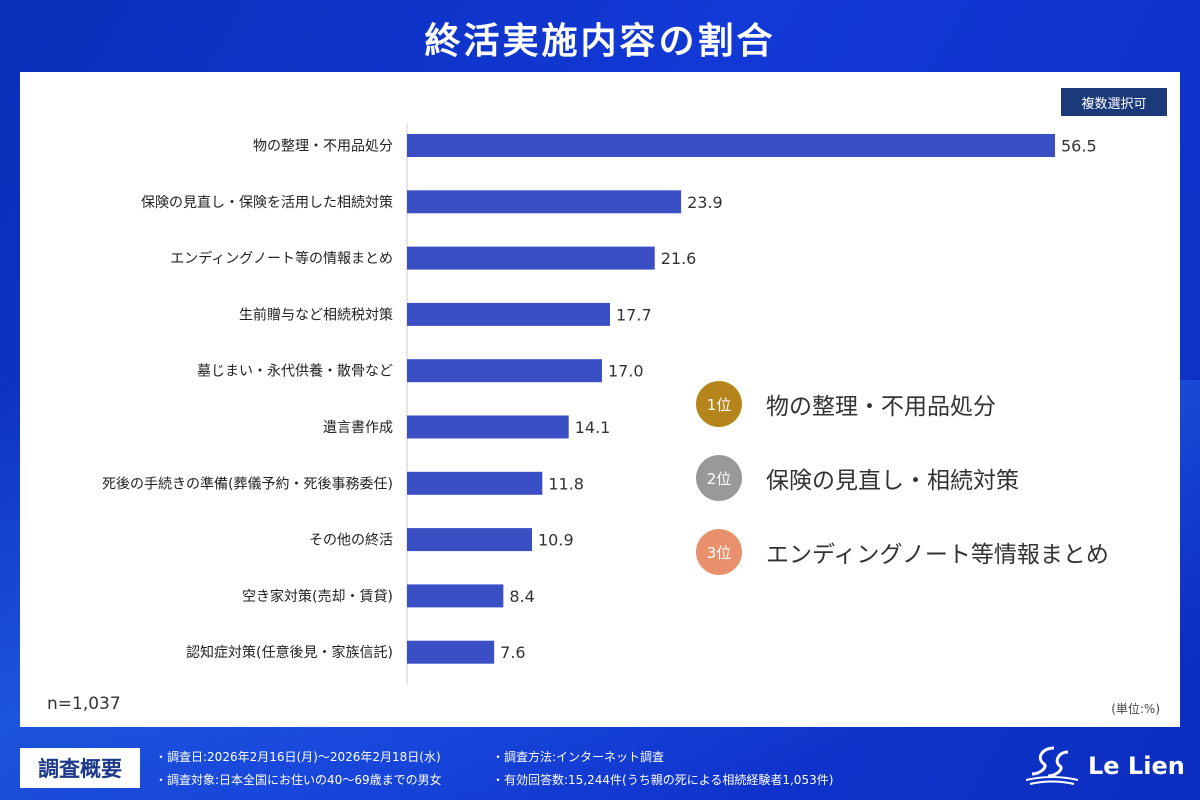 Image resolution: width=1200 pixels, height=800 pixels. I want to click on survey-date: ・調査日:2026年2月16日(月)〜2026年2月18日(水), so click(298, 757).